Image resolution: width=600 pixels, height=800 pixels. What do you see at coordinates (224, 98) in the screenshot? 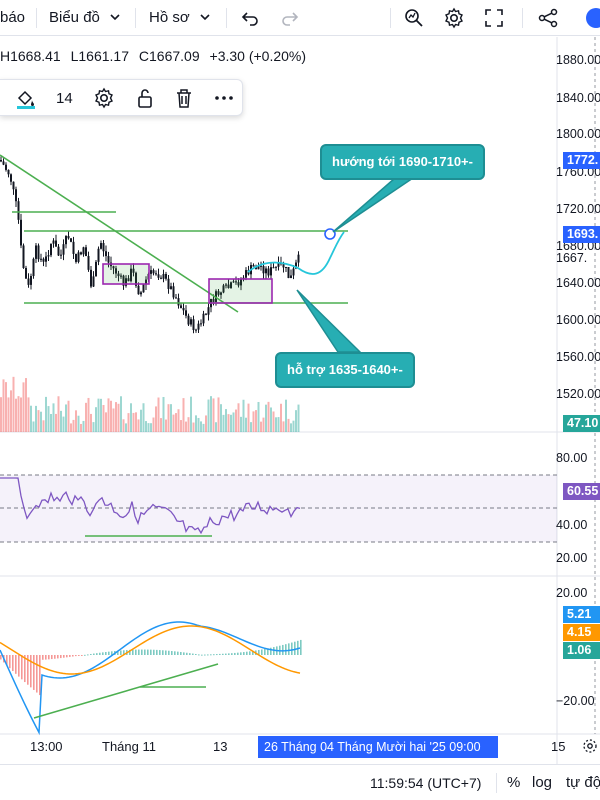
I see `more-icon` at bounding box center [224, 98].